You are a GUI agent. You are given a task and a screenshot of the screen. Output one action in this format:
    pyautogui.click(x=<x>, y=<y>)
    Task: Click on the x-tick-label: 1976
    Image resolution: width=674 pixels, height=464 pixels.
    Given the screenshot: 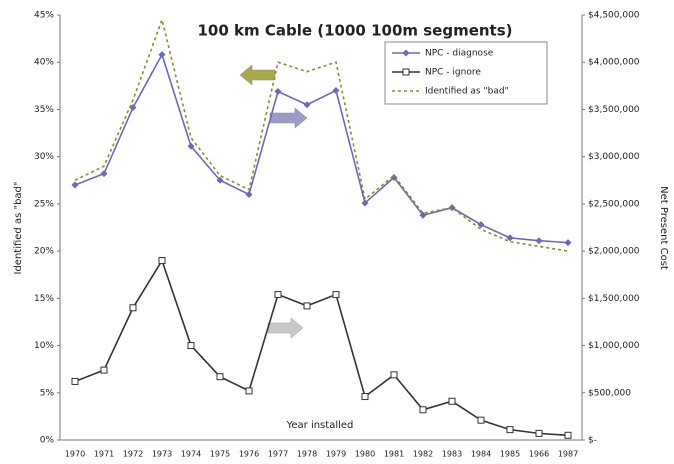 What is the action you would take?
    pyautogui.click(x=249, y=454)
    